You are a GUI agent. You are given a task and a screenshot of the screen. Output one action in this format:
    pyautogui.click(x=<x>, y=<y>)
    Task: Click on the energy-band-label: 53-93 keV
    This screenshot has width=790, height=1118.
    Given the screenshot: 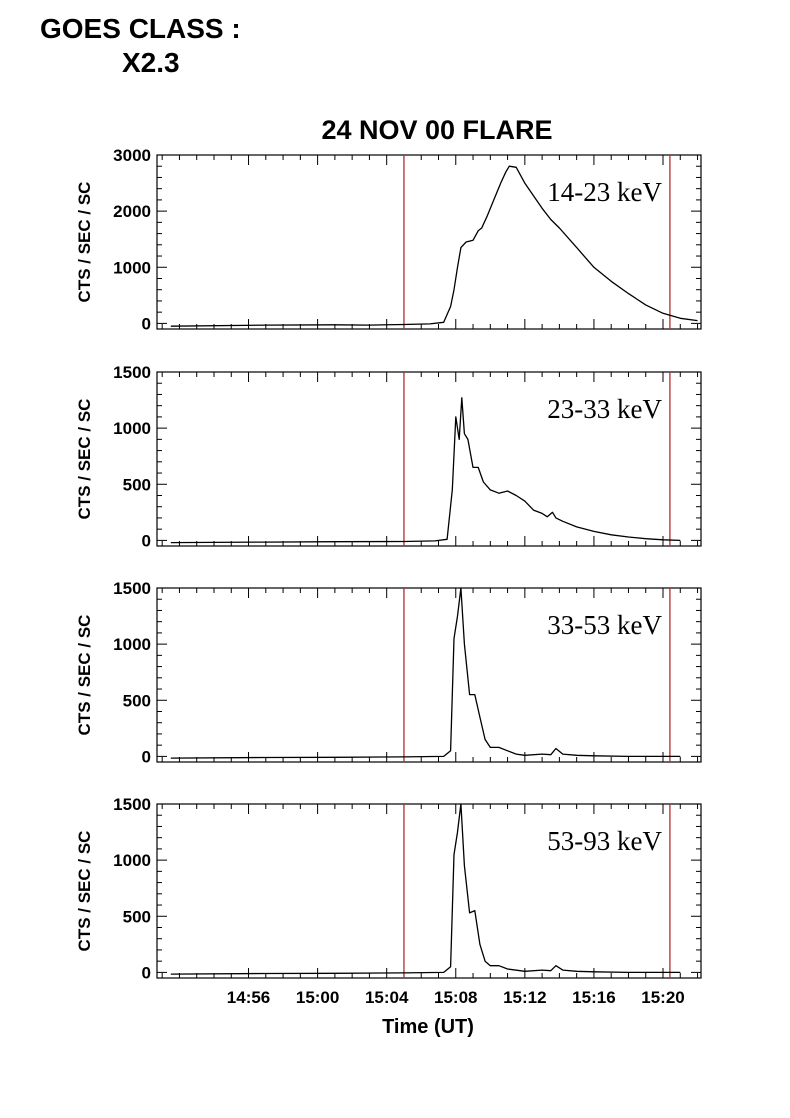 What is the action you would take?
    pyautogui.click(x=604, y=841)
    